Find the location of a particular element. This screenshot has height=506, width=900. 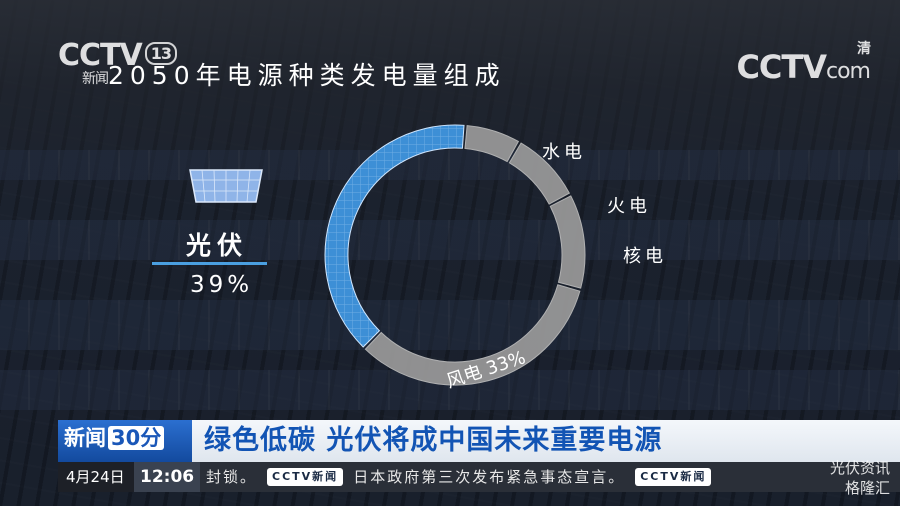

program-logo: 新闻 30分 is located at coordinates (125, 441).